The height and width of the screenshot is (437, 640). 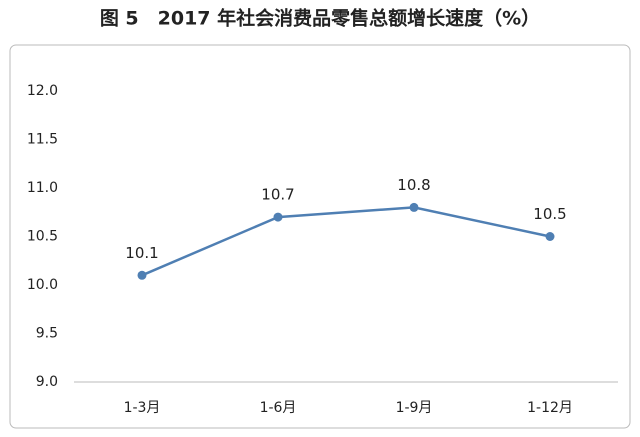 What do you see at coordinates (320, 18) in the screenshot?
I see `chart-title: 图 5 2017 年社会消费品零售总额增长速度（%）` at bounding box center [320, 18].